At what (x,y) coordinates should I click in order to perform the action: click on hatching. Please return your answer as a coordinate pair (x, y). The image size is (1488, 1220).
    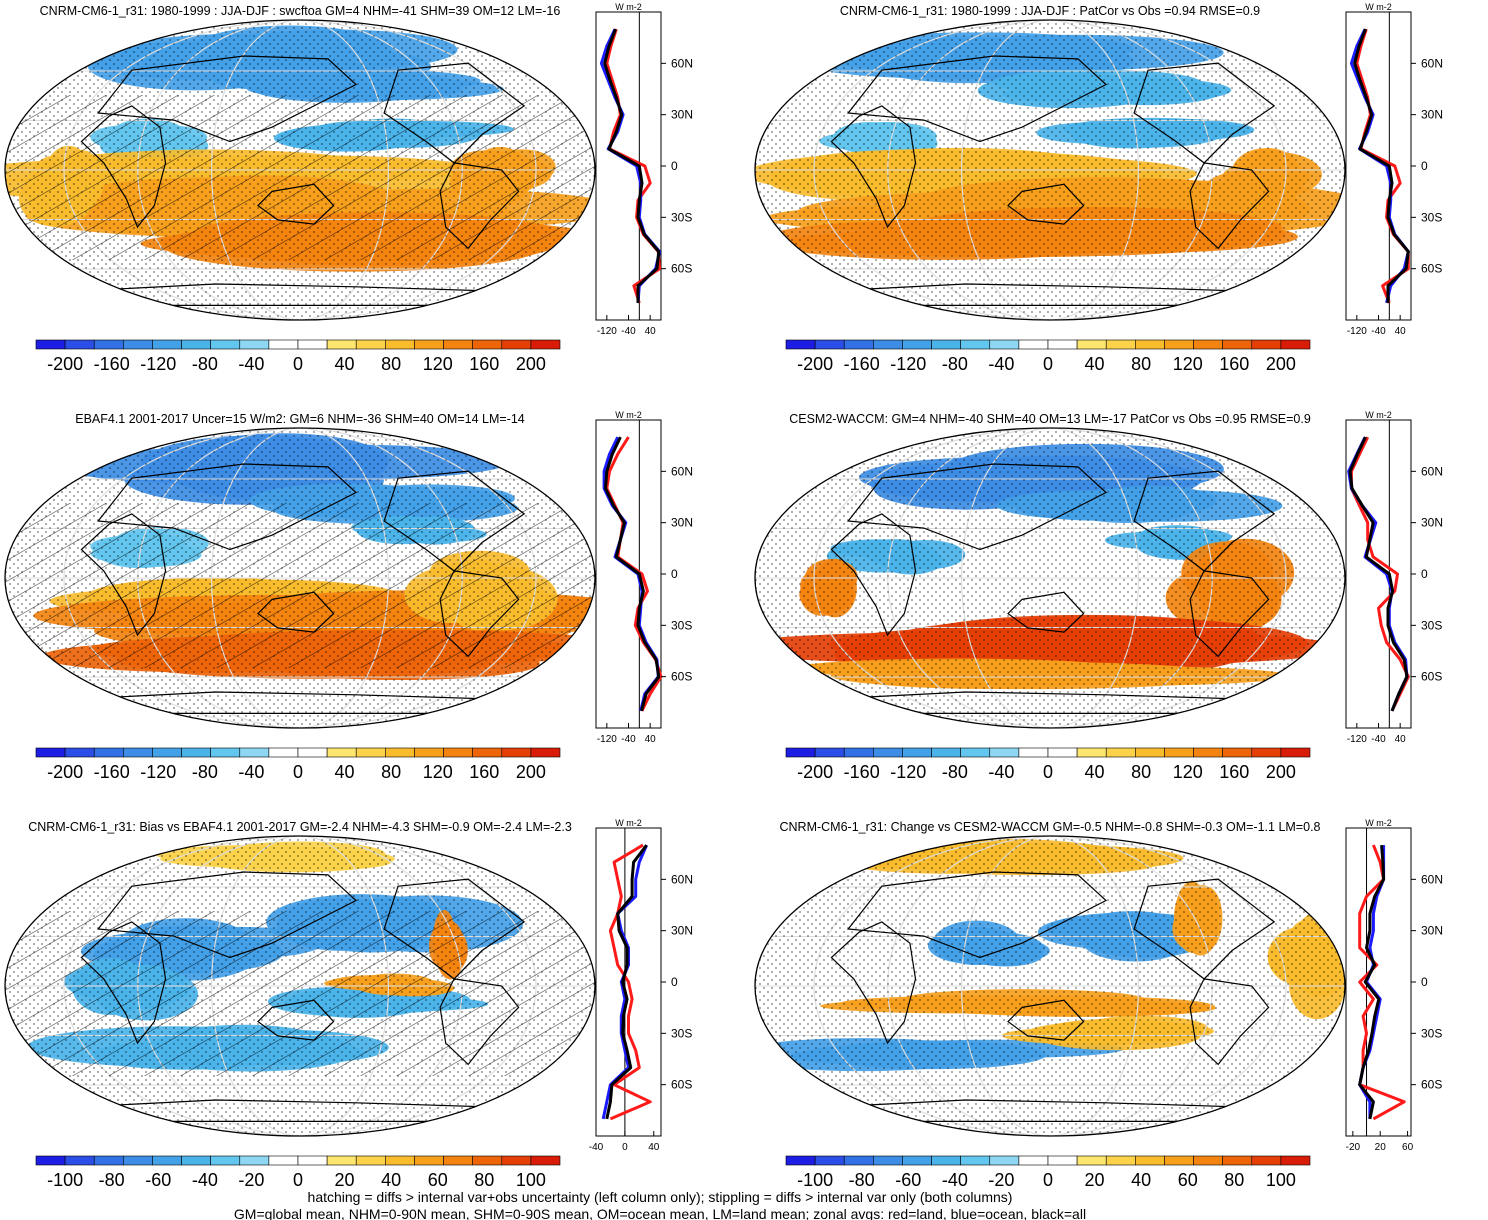
    Looking at the image, I should click on (300, 585).